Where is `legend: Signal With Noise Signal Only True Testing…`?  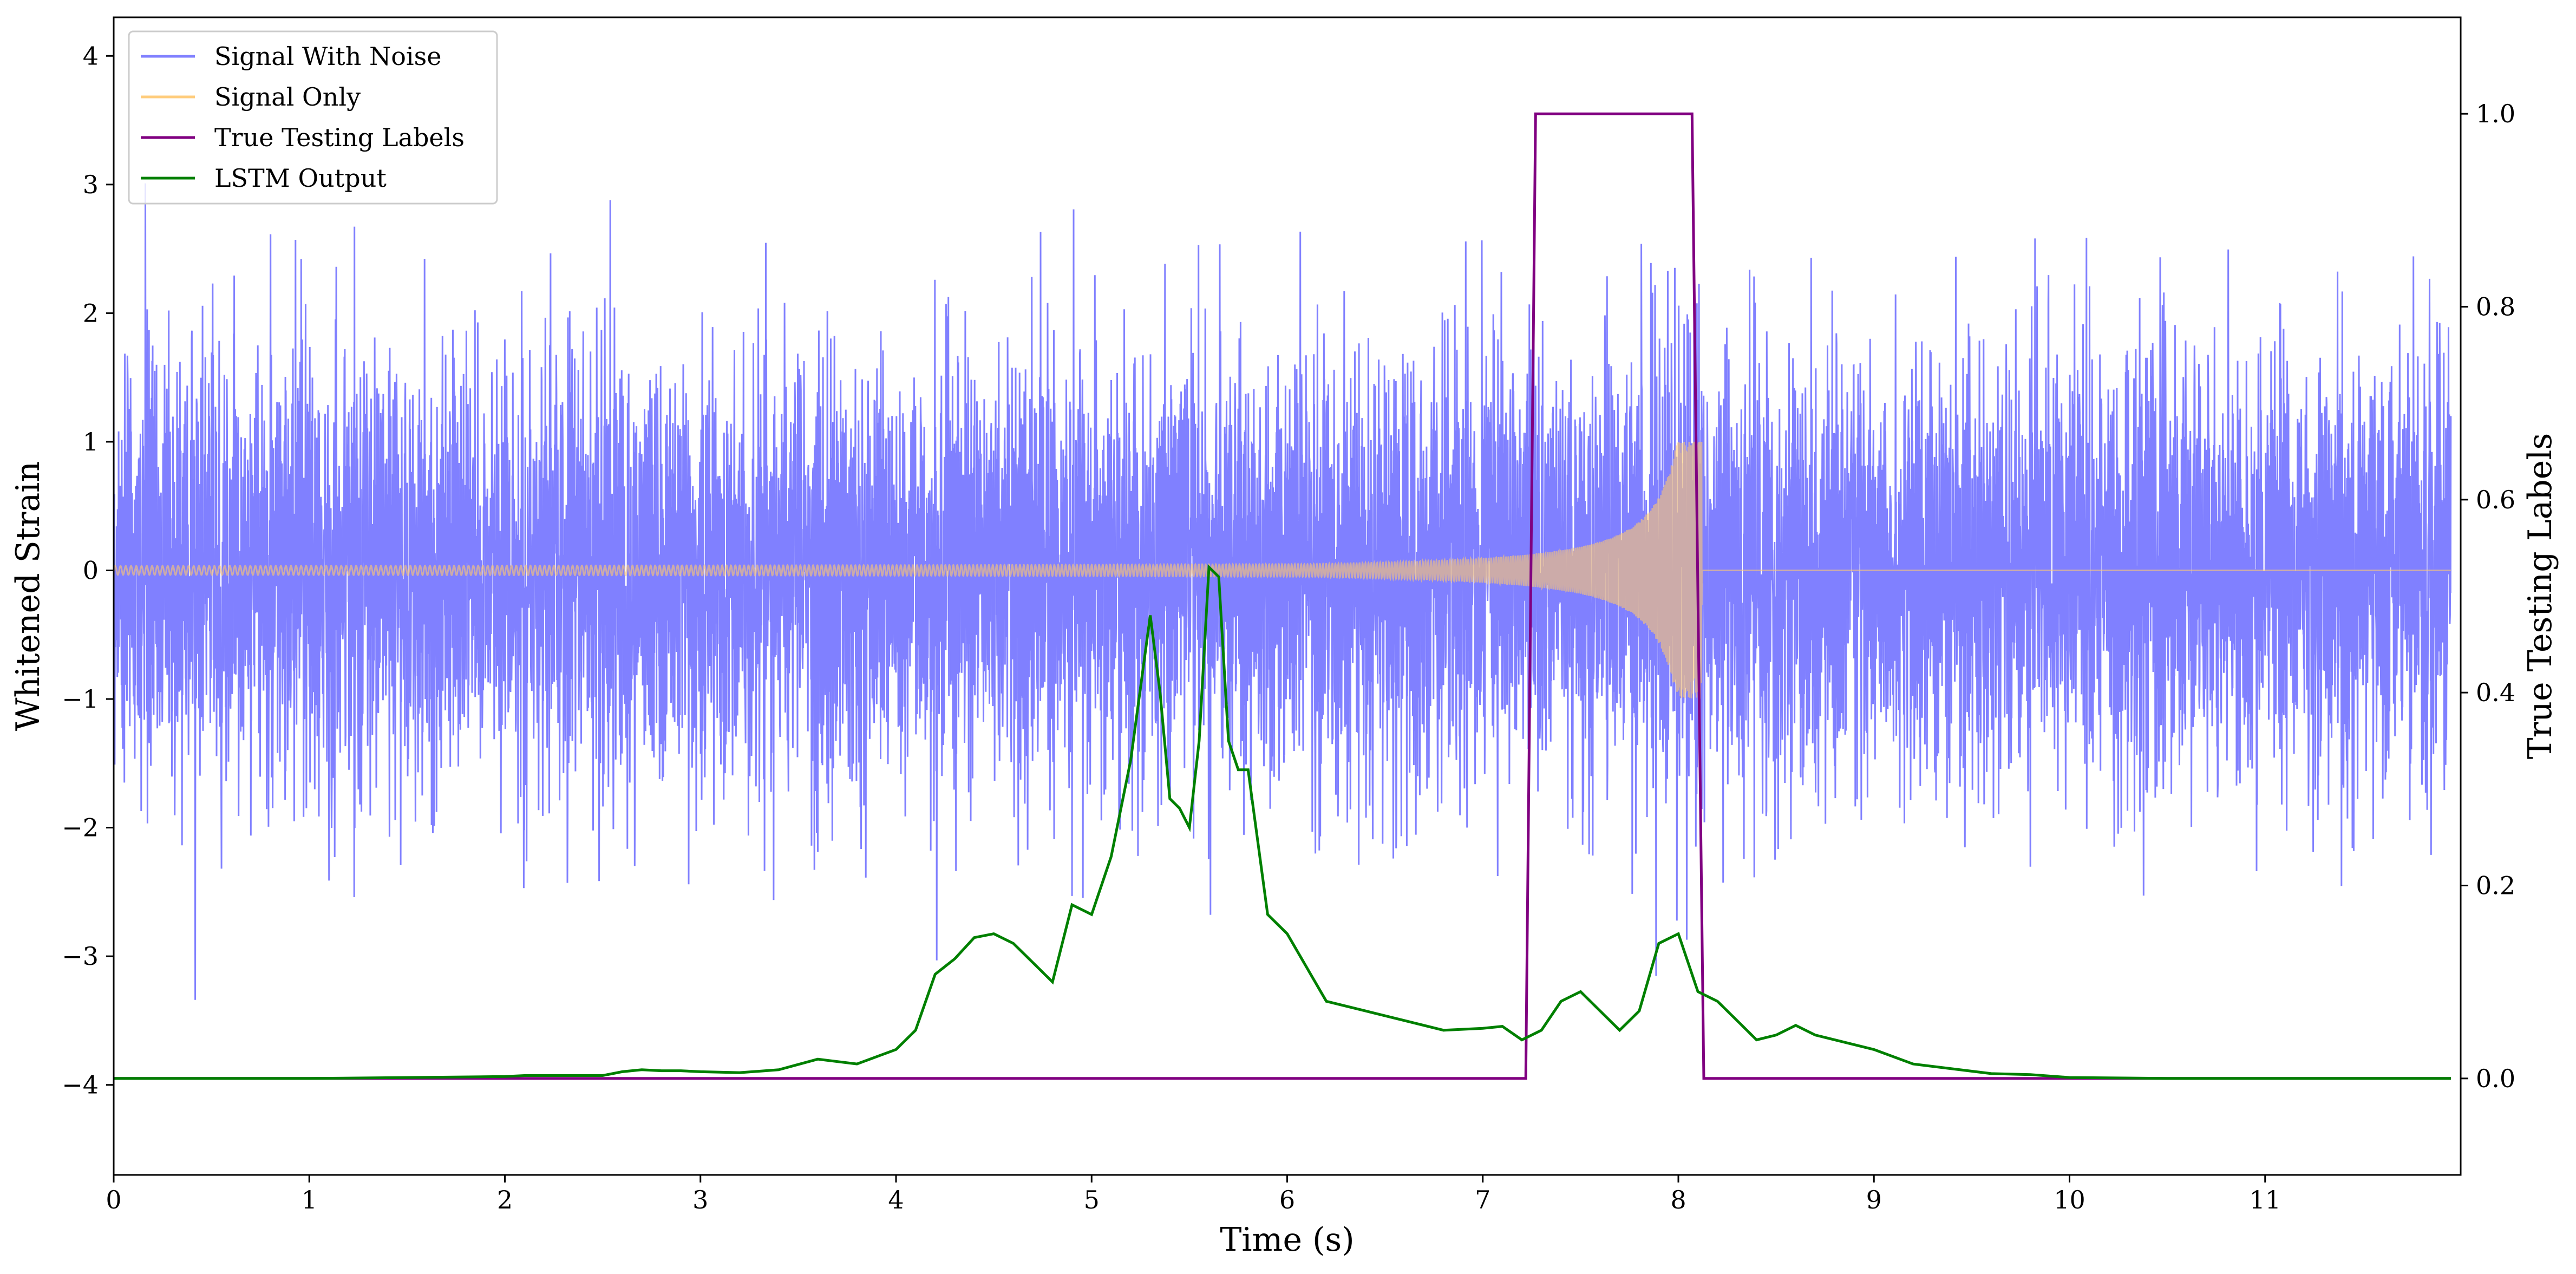 legend: Signal With Noise Signal Only True Testing… is located at coordinates (313, 117).